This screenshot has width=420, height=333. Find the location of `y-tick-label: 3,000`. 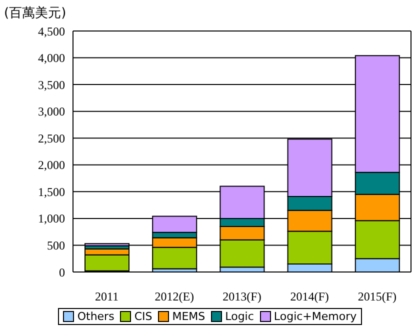

y-tick-label: 3,000 is located at coordinates (51, 111).